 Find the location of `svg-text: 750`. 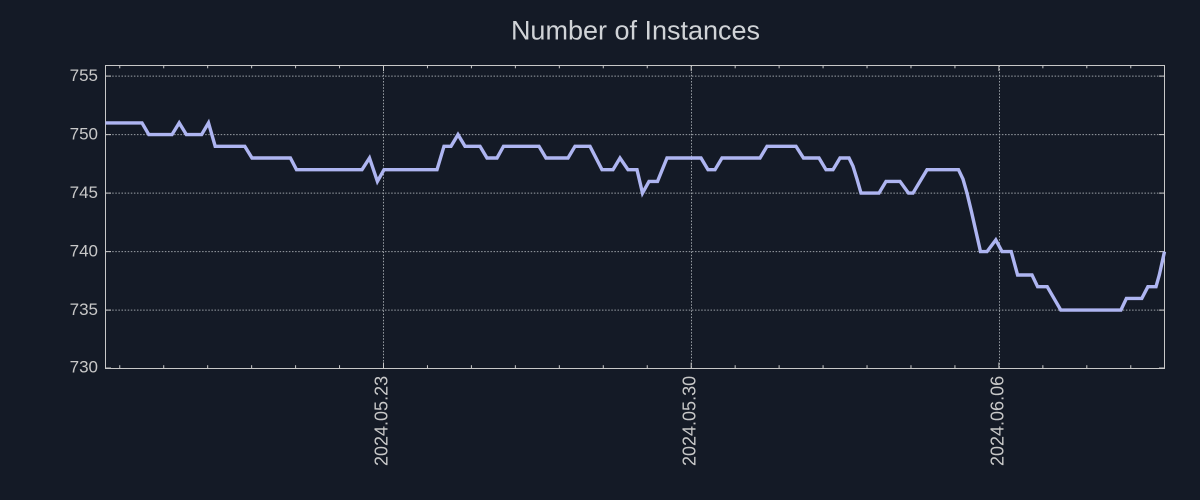

svg-text: 750 is located at coordinates (84, 133).